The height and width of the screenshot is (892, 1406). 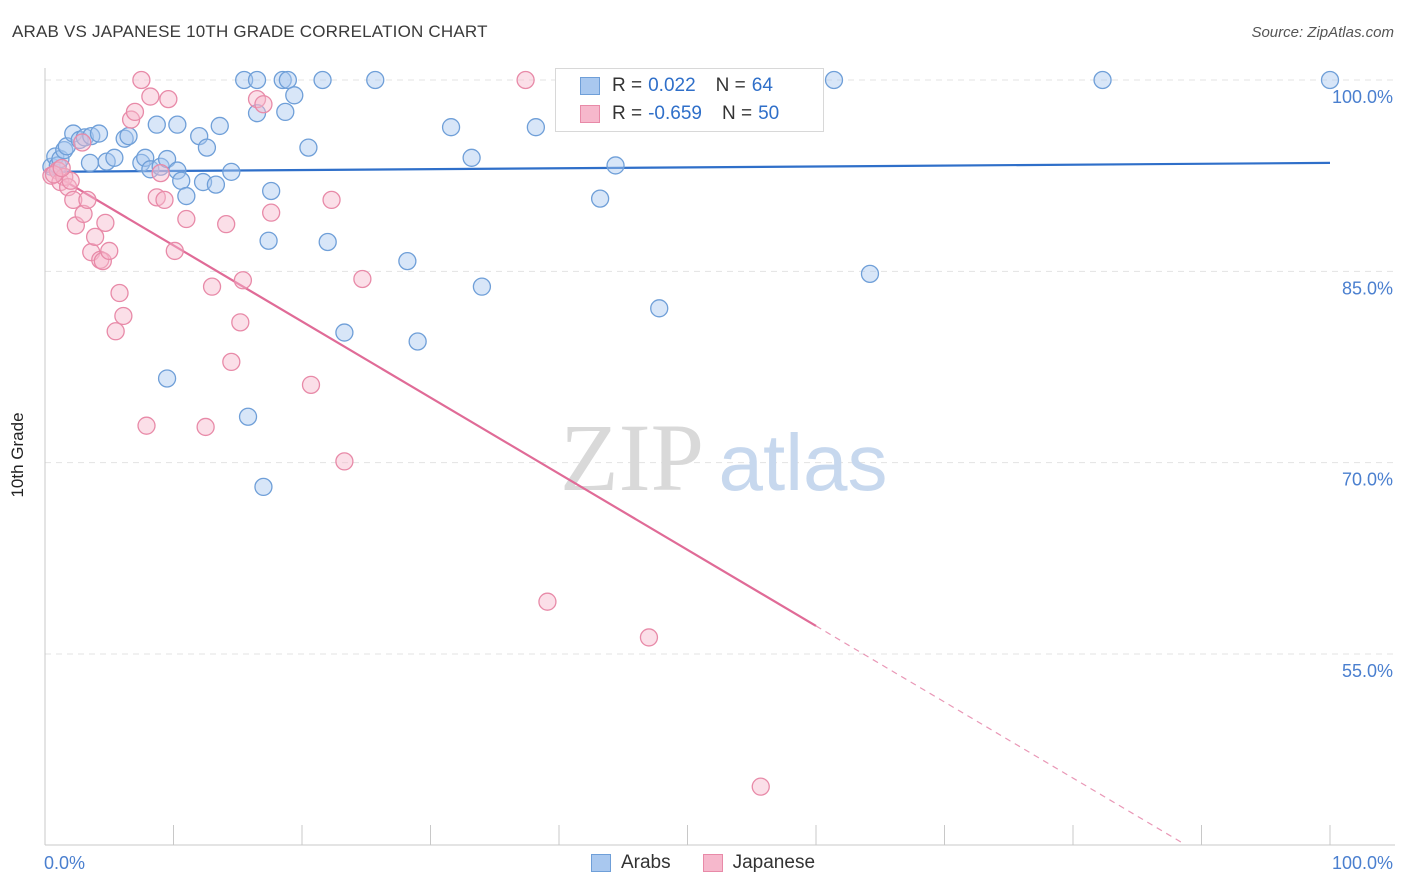 What do you see at coordinates (64, 863) in the screenshot?
I see `x-tick-label-start: 0.0%` at bounding box center [64, 863].